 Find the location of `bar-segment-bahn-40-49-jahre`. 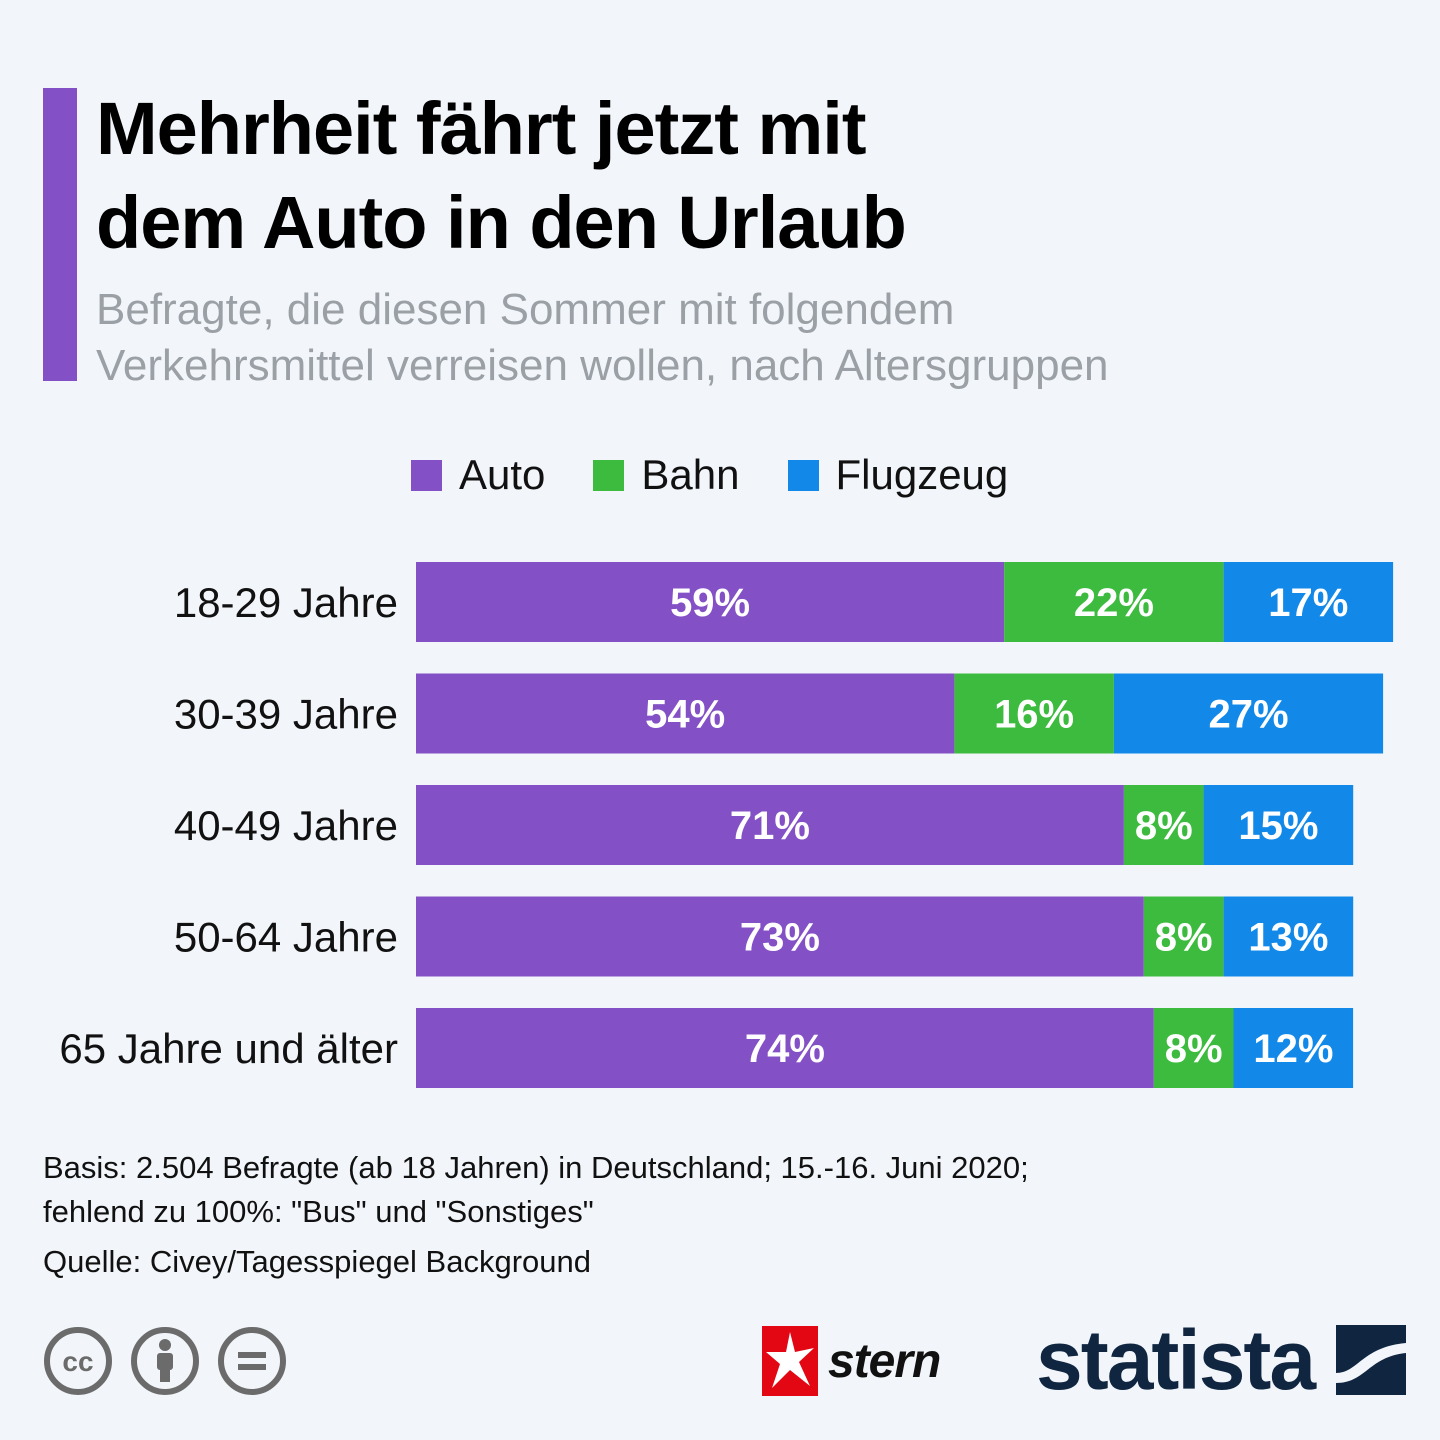

bar-segment-bahn-40-49-jahre is located at coordinates (1163, 825).